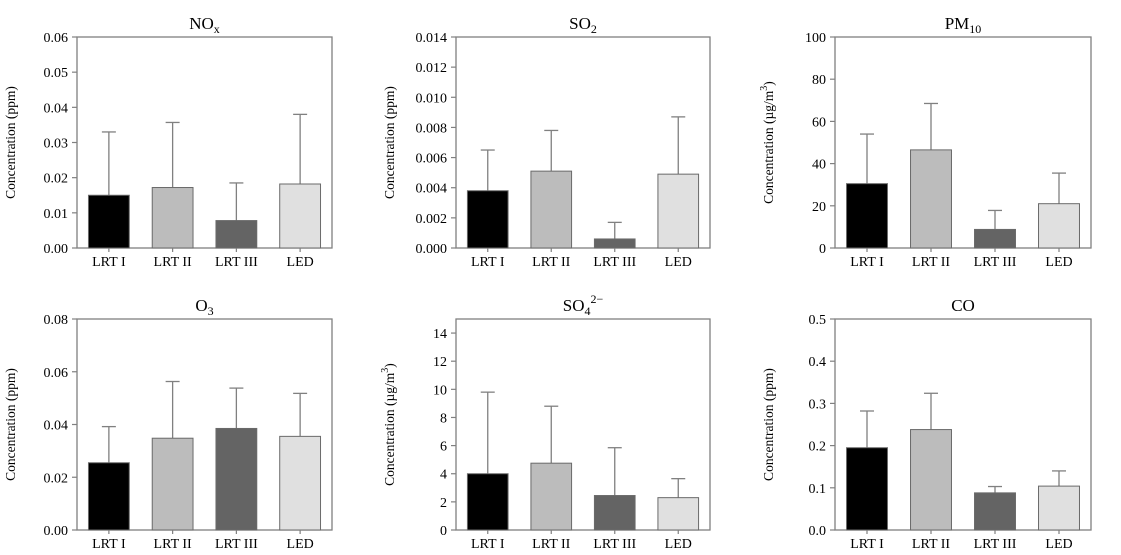  What do you see at coordinates (432, 38) in the screenshot?
I see `y-tick-label: 0.014` at bounding box center [432, 38].